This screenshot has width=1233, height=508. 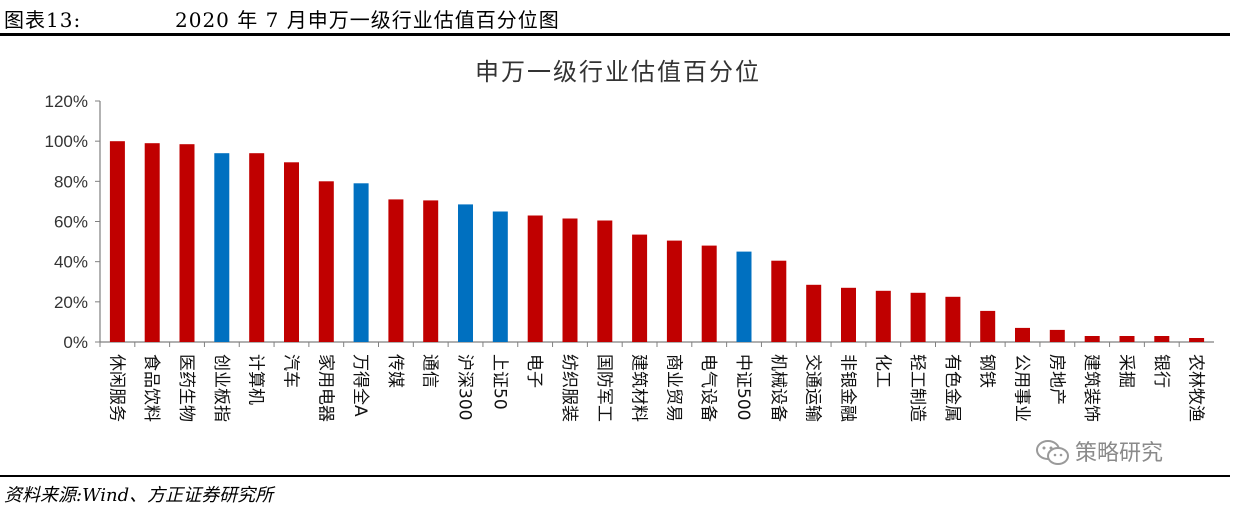 What do you see at coordinates (465, 387) in the screenshot?
I see `x-tick-label: 沪深300` at bounding box center [465, 387].